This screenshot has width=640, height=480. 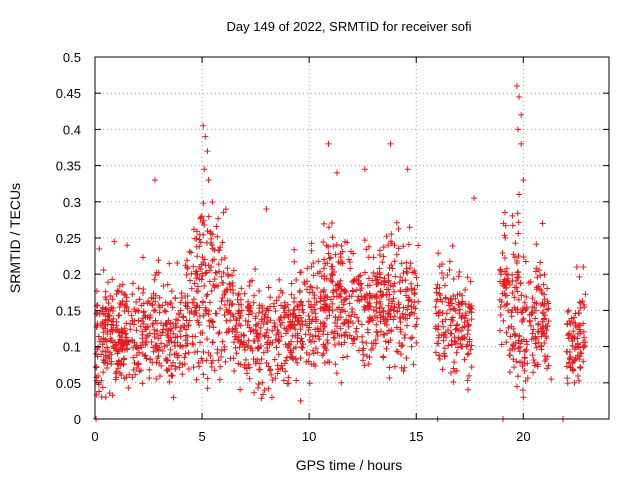 I want to click on y-tick-label: 0.05, so click(x=68, y=383).